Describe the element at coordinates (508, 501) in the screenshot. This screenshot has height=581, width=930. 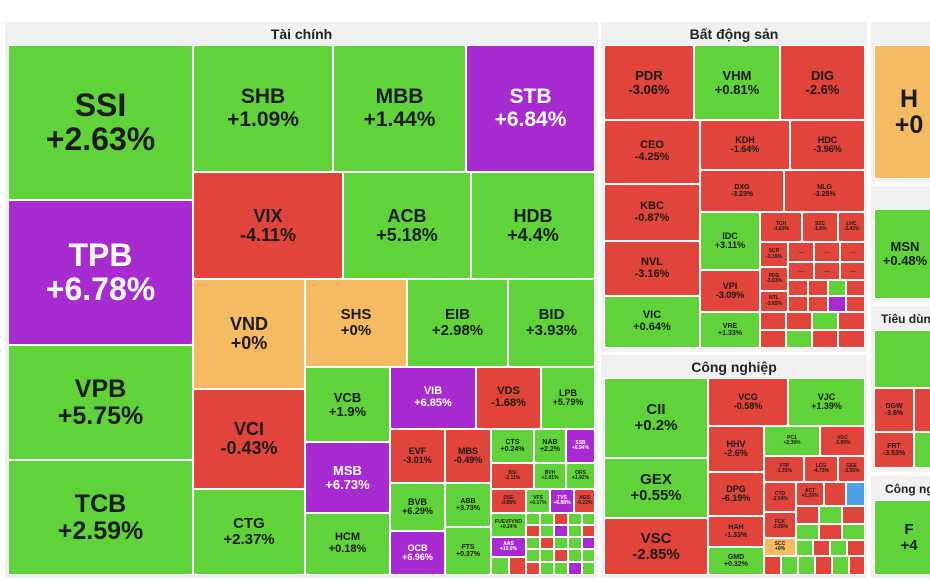
I see `stock-tile-dse: DSE -0.88%` at that location.